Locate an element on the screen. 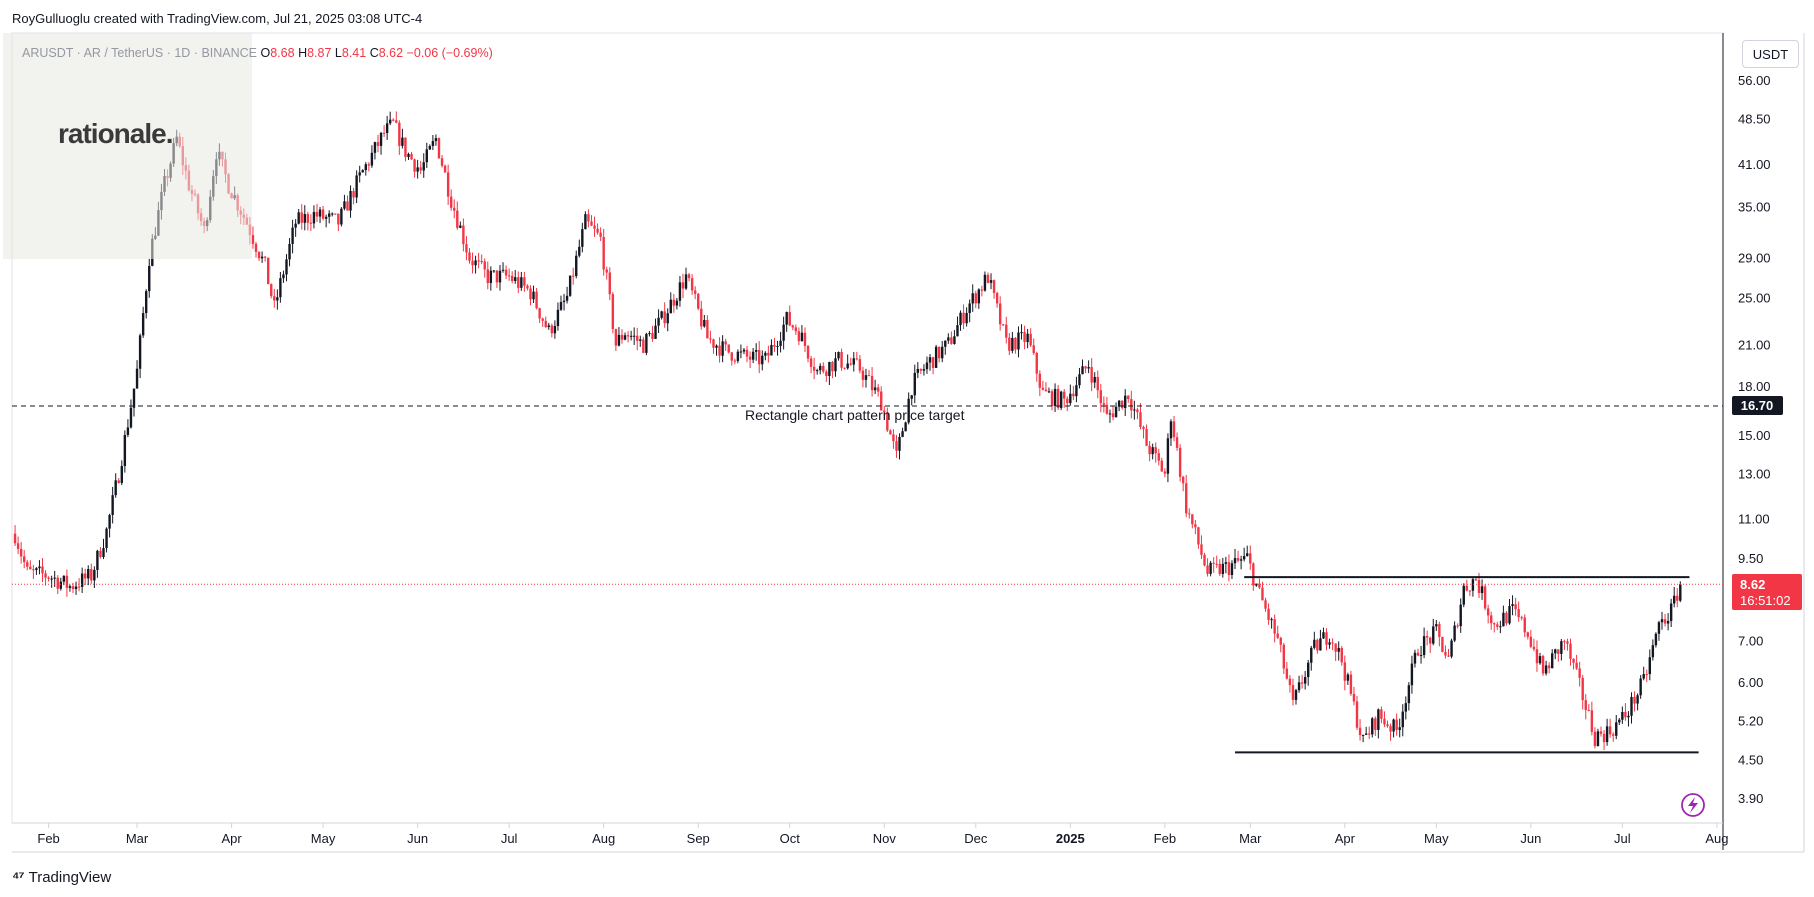  countdown-text: 16:51:02 is located at coordinates (1765, 600).